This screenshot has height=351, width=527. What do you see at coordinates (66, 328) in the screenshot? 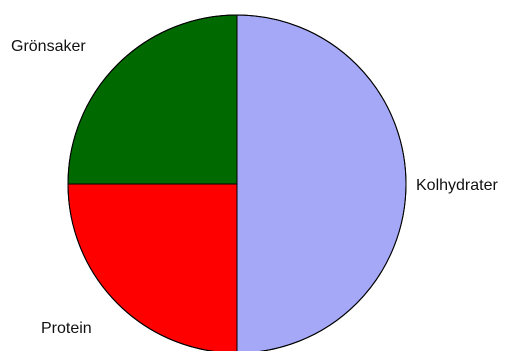
I see `slice-label-protein: Protein` at bounding box center [66, 328].